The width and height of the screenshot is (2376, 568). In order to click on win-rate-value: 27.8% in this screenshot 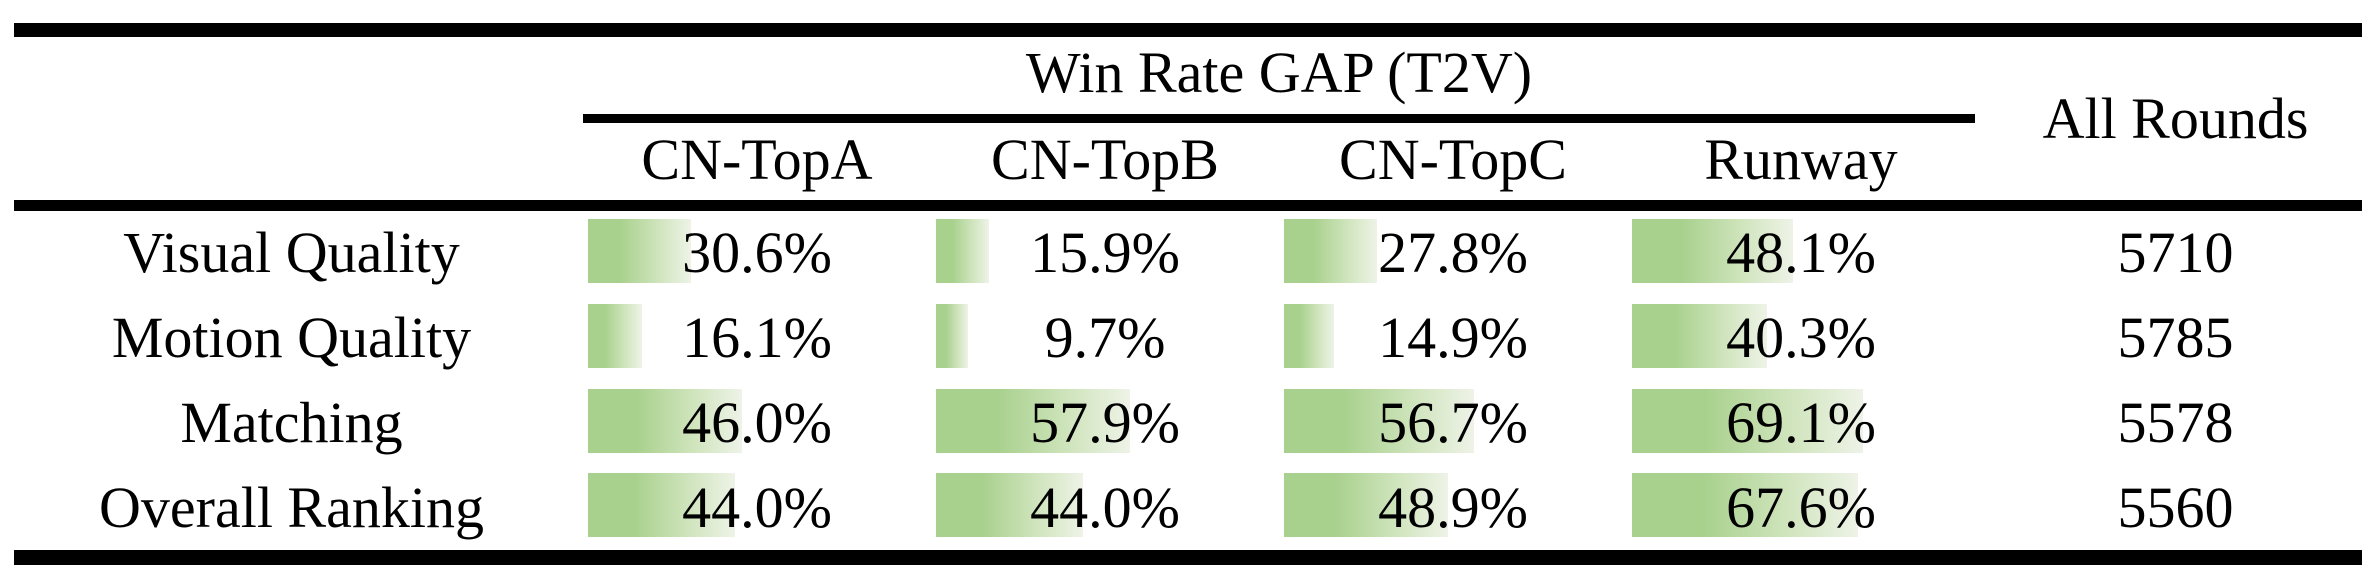, I will do `click(1453, 253)`.